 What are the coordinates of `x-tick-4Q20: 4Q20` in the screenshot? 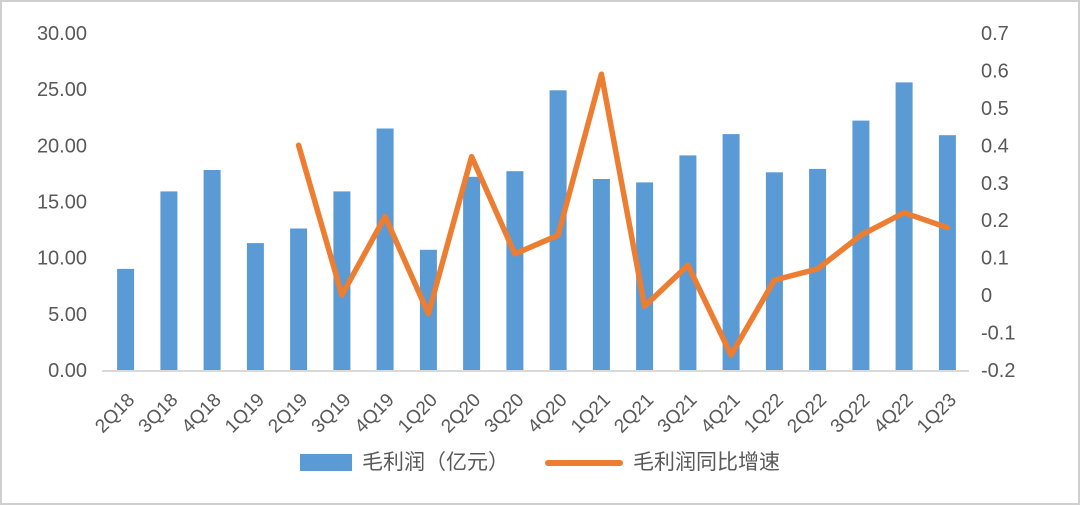 It's located at (548, 414).